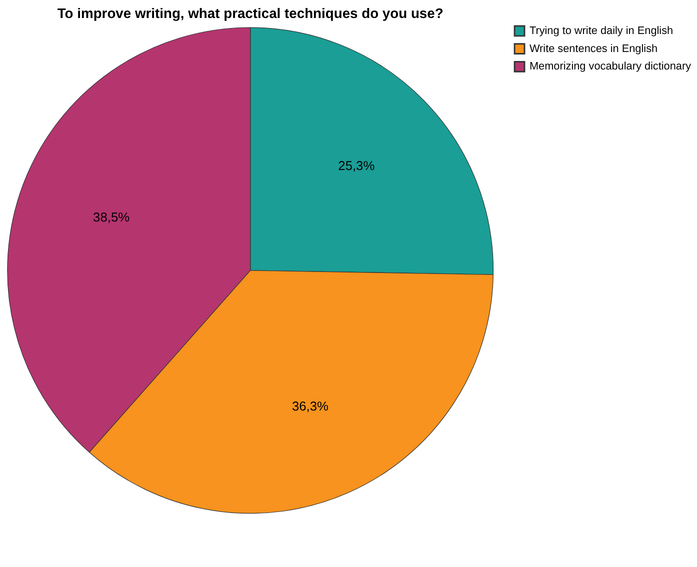  What do you see at coordinates (111, 217) in the screenshot?
I see `data-label: 38,5%` at bounding box center [111, 217].